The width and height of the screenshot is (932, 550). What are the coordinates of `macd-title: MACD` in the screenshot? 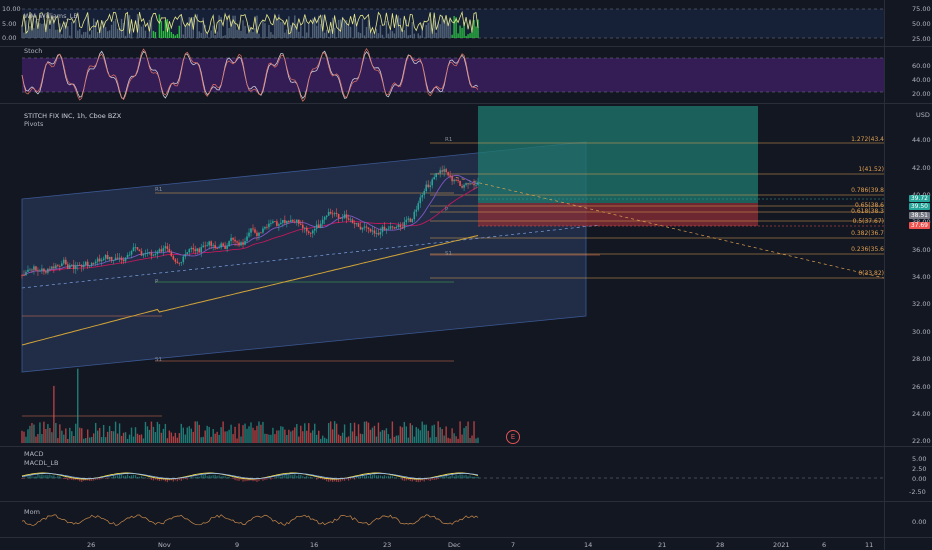 It's located at (34, 454).